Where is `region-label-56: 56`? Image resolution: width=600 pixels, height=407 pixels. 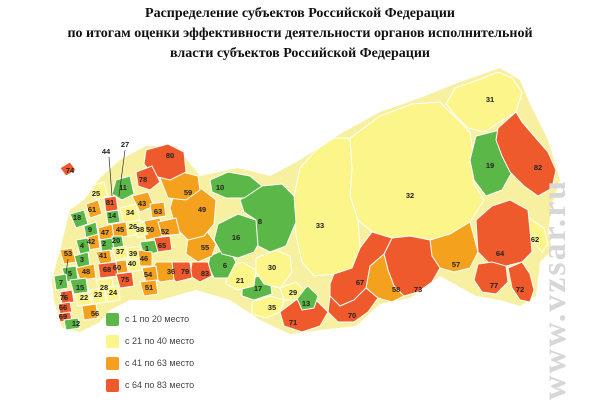 region-label-56: 56 is located at coordinates (95, 313).